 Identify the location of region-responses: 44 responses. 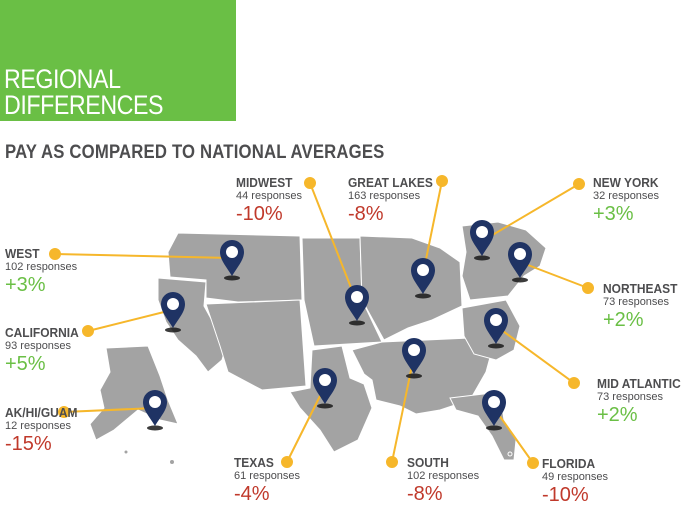
(269, 196).